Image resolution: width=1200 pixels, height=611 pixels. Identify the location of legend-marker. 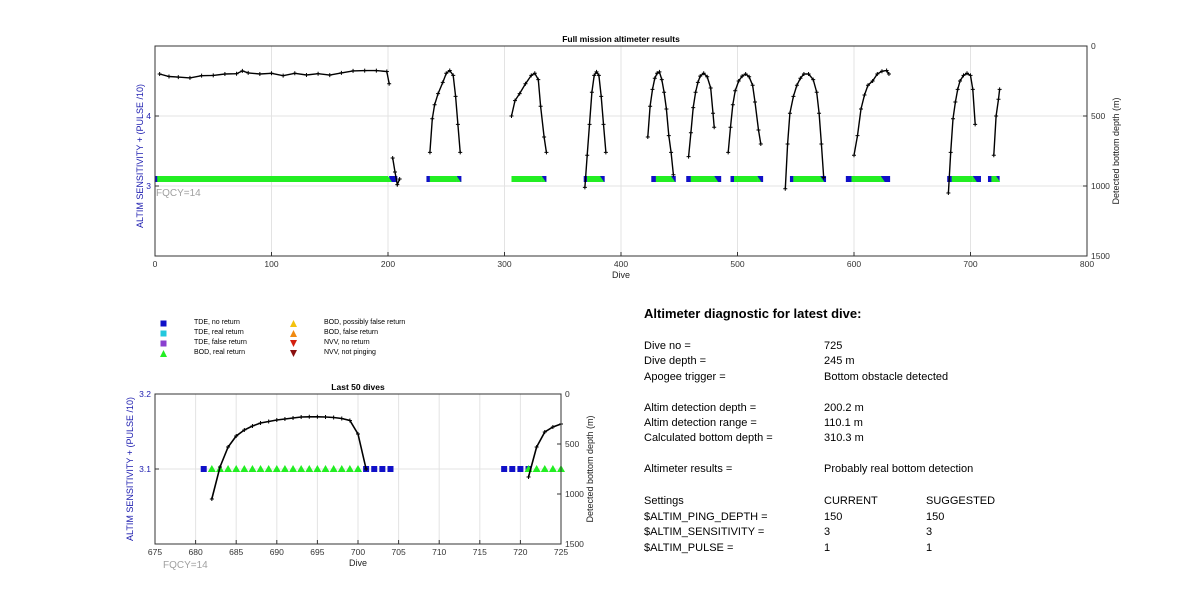
(293, 343).